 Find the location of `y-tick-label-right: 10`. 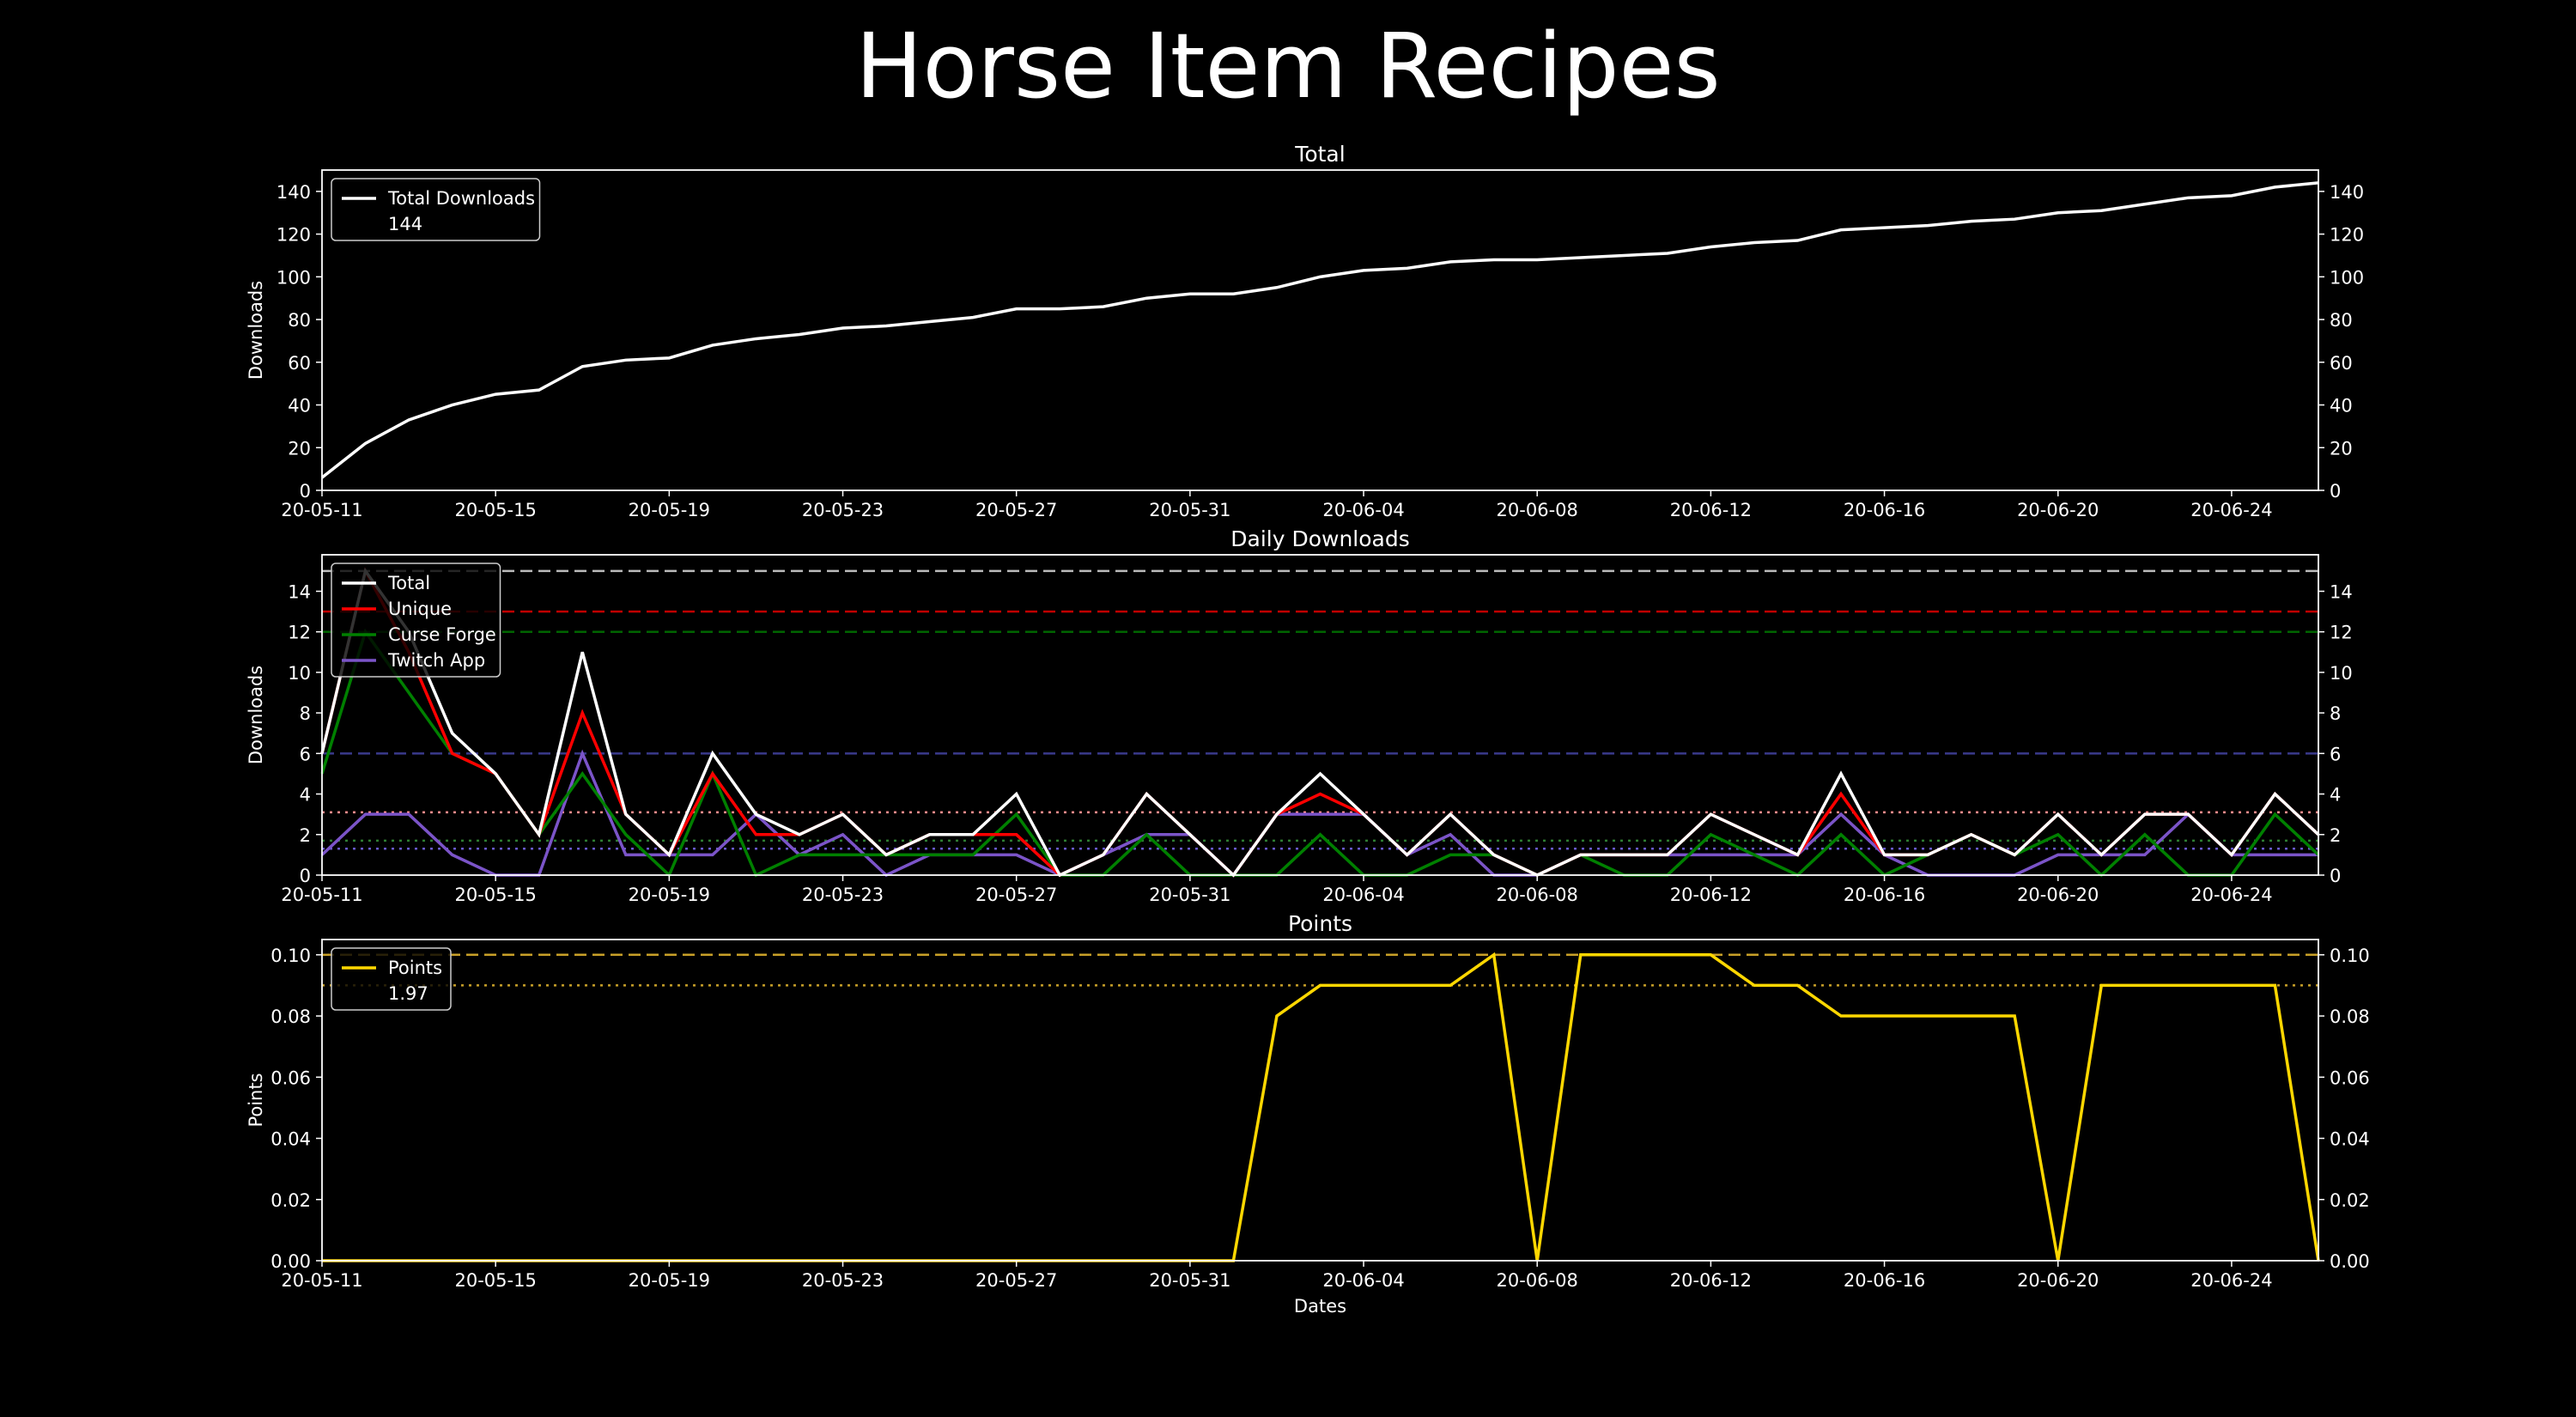

y-tick-label-right: 10 is located at coordinates (2341, 673).